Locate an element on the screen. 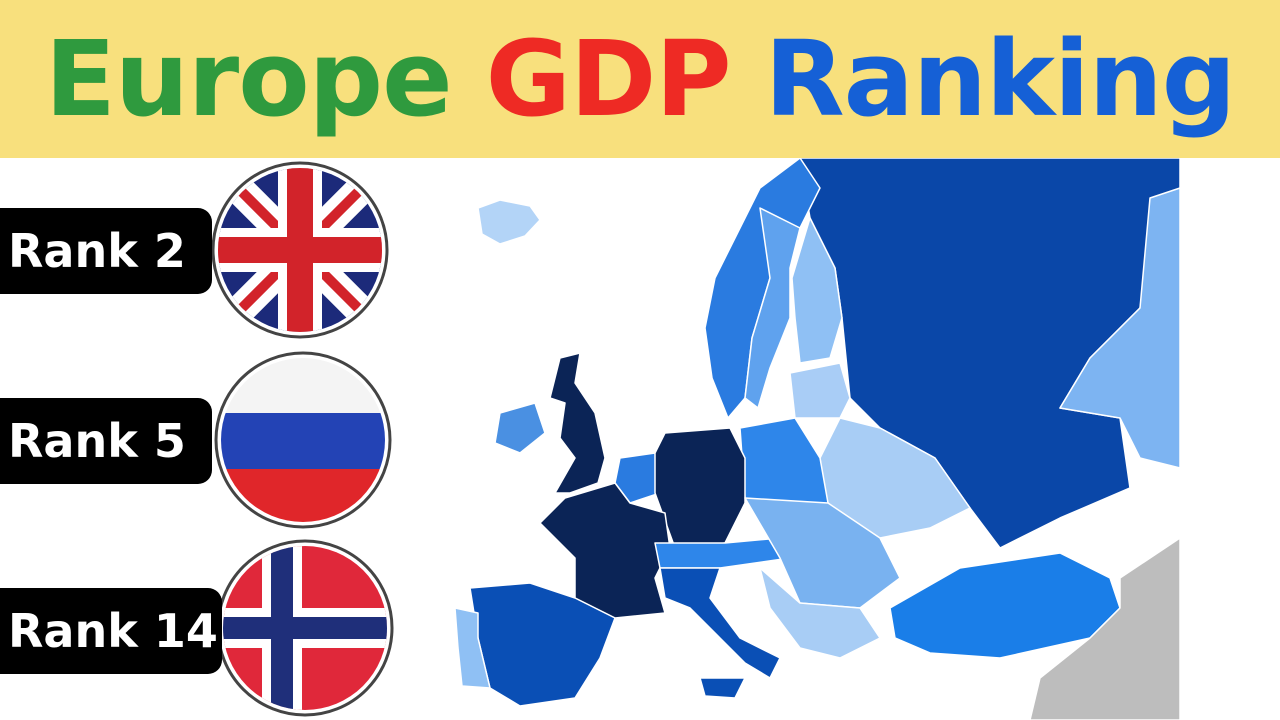 The width and height of the screenshot is (1280, 720). rank-label: Rank 2 is located at coordinates (106, 251).